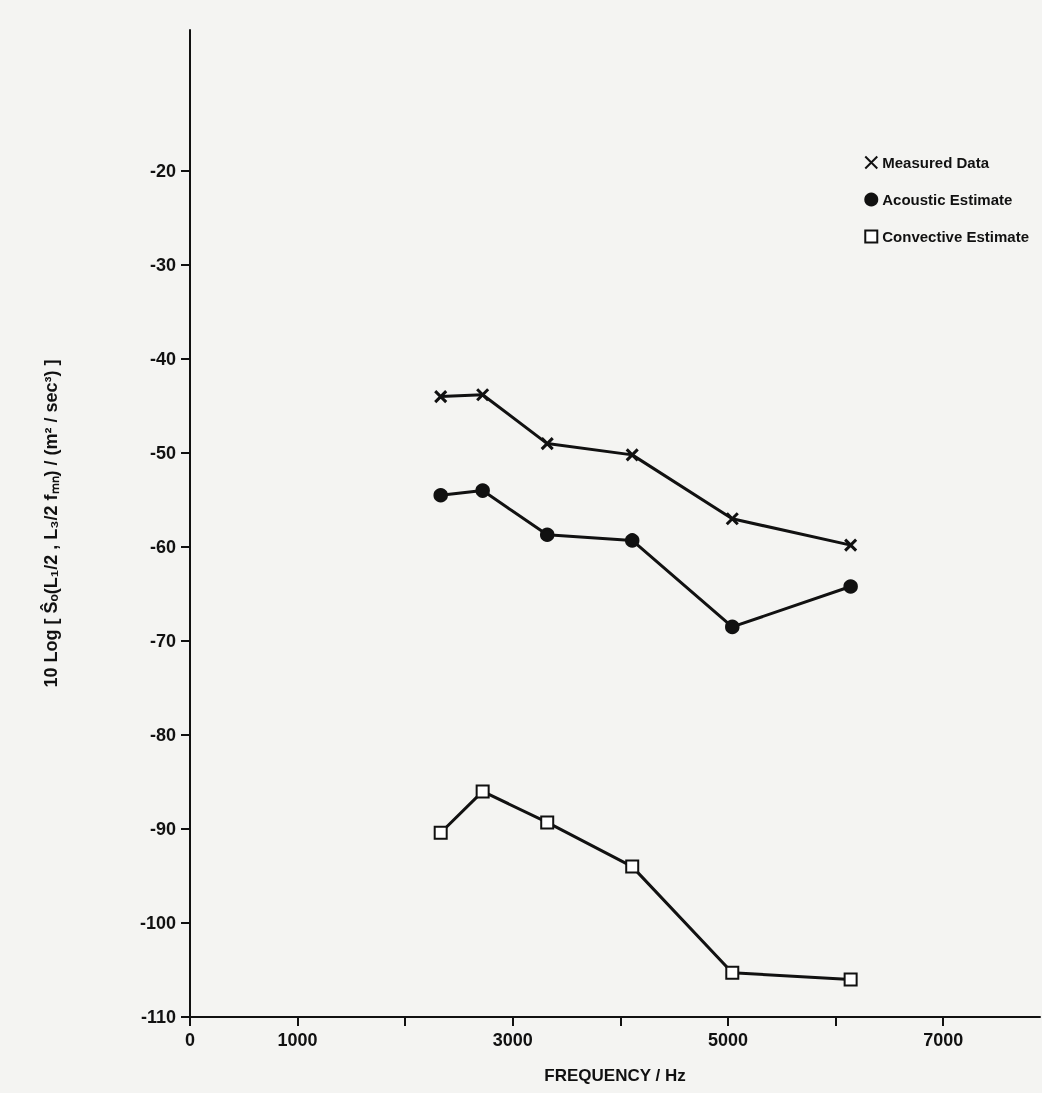 Image resolution: width=1042 pixels, height=1093 pixels. Describe the element at coordinates (162, 735) in the screenshot. I see `y-tick-label: -80` at that location.